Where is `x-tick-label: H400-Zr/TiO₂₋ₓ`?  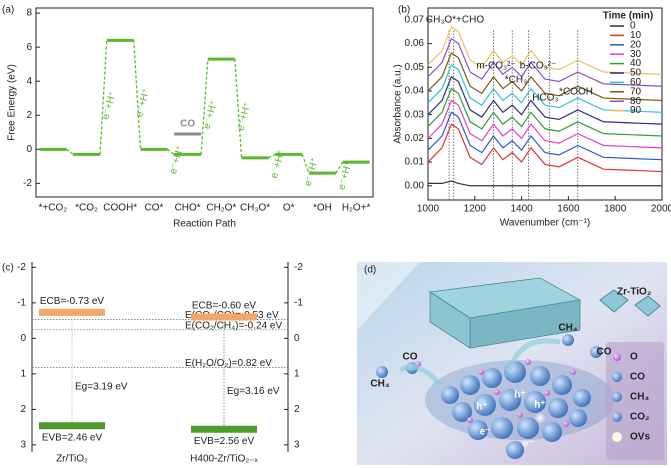 x-tick-label: H400-Zr/TiO₂₋ₓ is located at coordinates (224, 459).